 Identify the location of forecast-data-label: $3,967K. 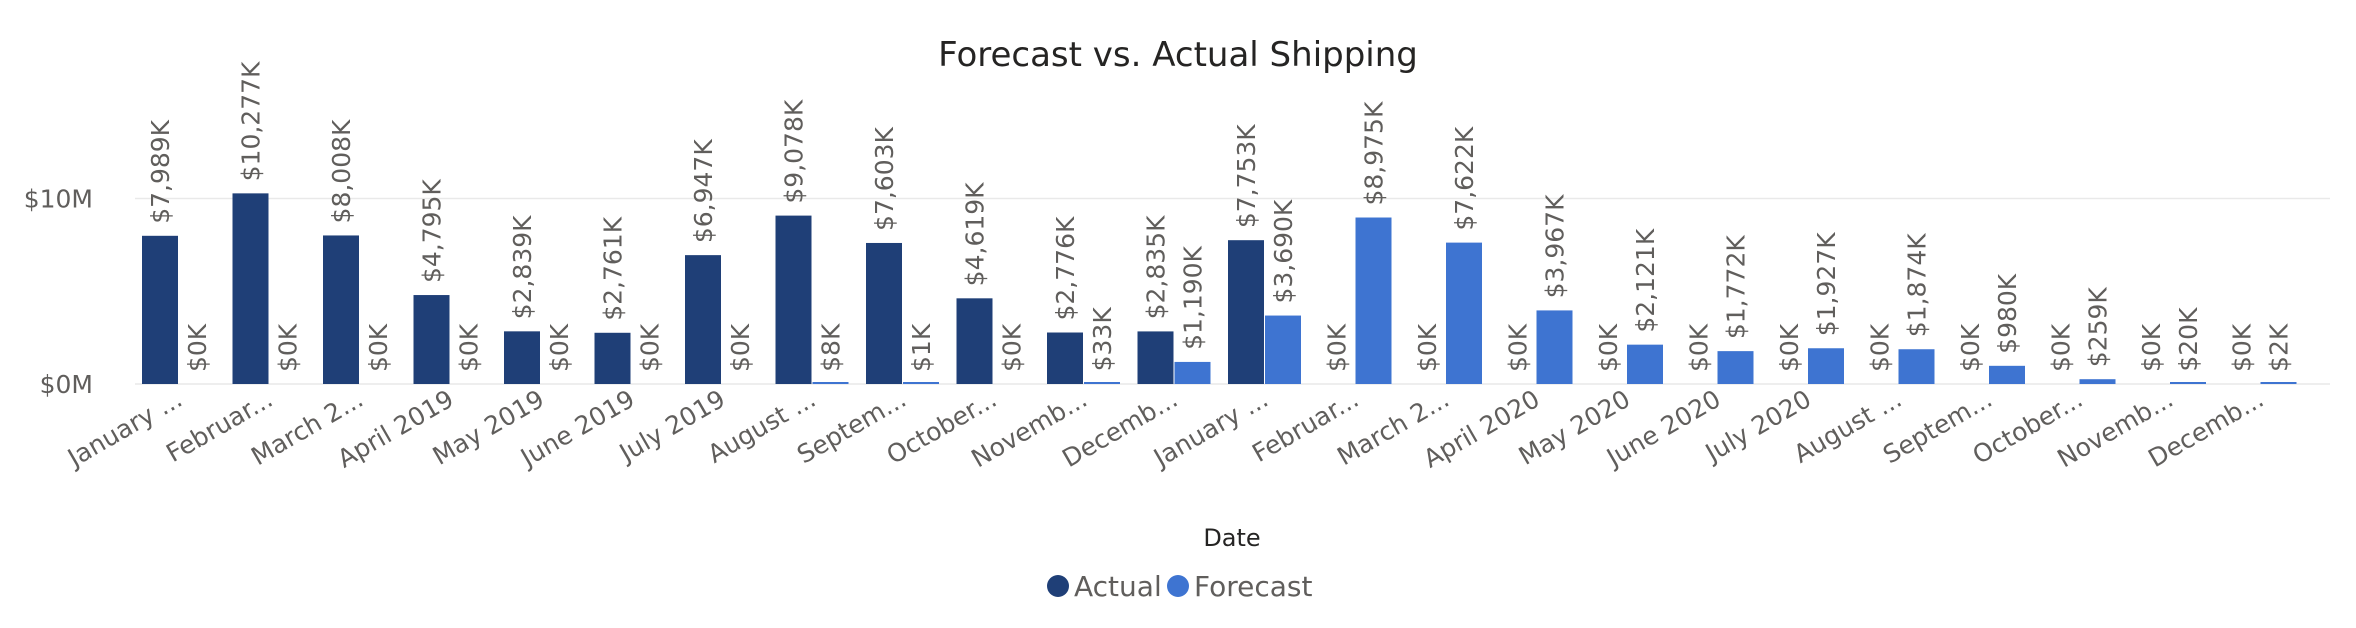
(1555, 246).